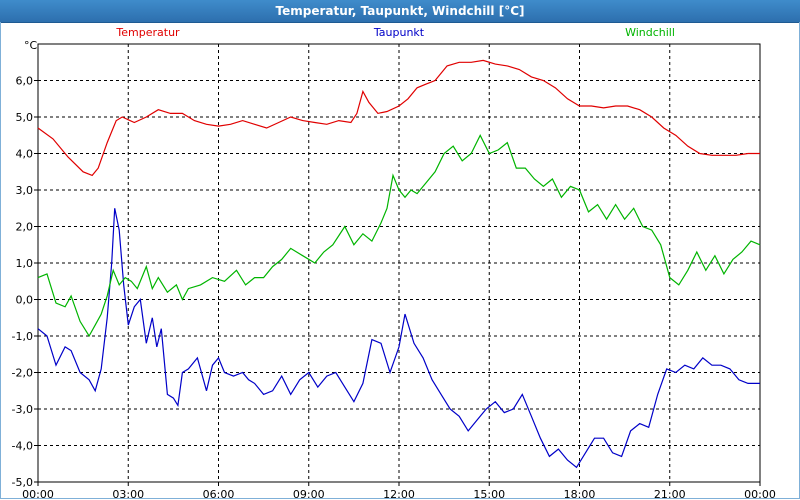 This screenshot has width=800, height=500. I want to click on x-tick-time-label: 06:00, so click(219, 494).